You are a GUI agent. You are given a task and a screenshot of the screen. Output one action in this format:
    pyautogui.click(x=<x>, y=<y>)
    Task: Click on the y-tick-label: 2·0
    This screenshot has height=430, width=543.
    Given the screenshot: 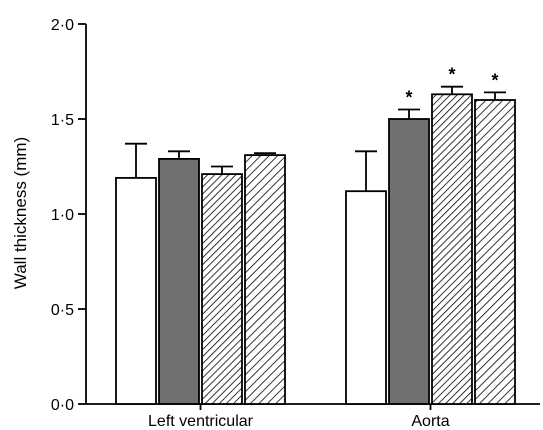 What is the action you would take?
    pyautogui.click(x=62, y=25)
    